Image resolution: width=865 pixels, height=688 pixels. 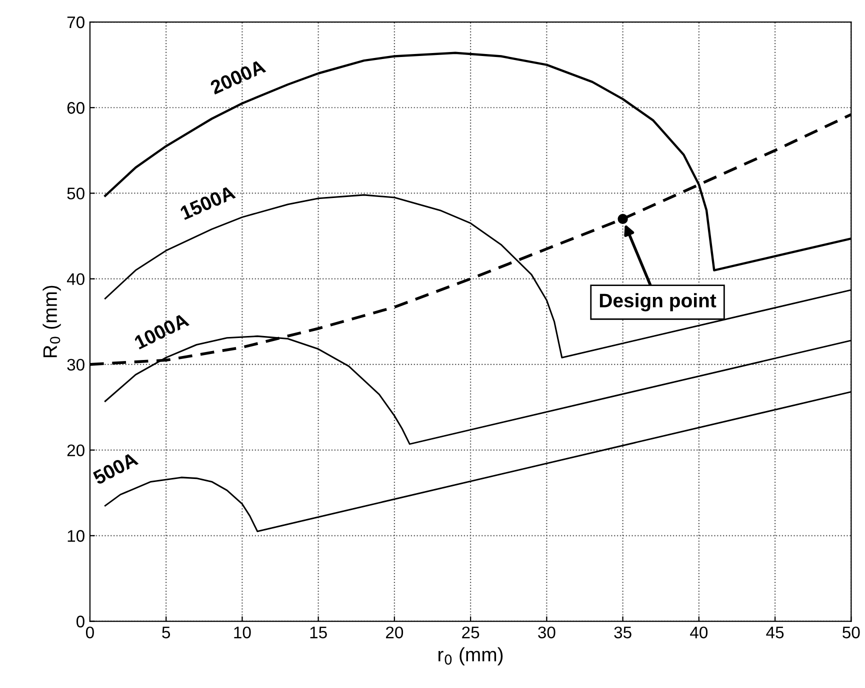 I want to click on x-tick-label: 20, so click(x=395, y=632).